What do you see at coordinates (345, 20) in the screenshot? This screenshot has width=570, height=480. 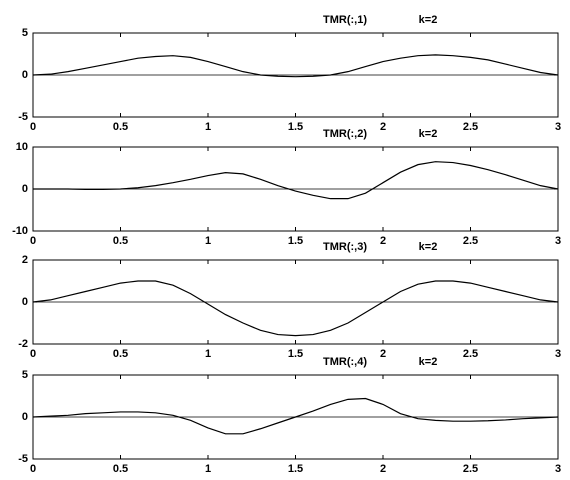 I see `subplot-title: TMR(:,1)` at bounding box center [345, 20].